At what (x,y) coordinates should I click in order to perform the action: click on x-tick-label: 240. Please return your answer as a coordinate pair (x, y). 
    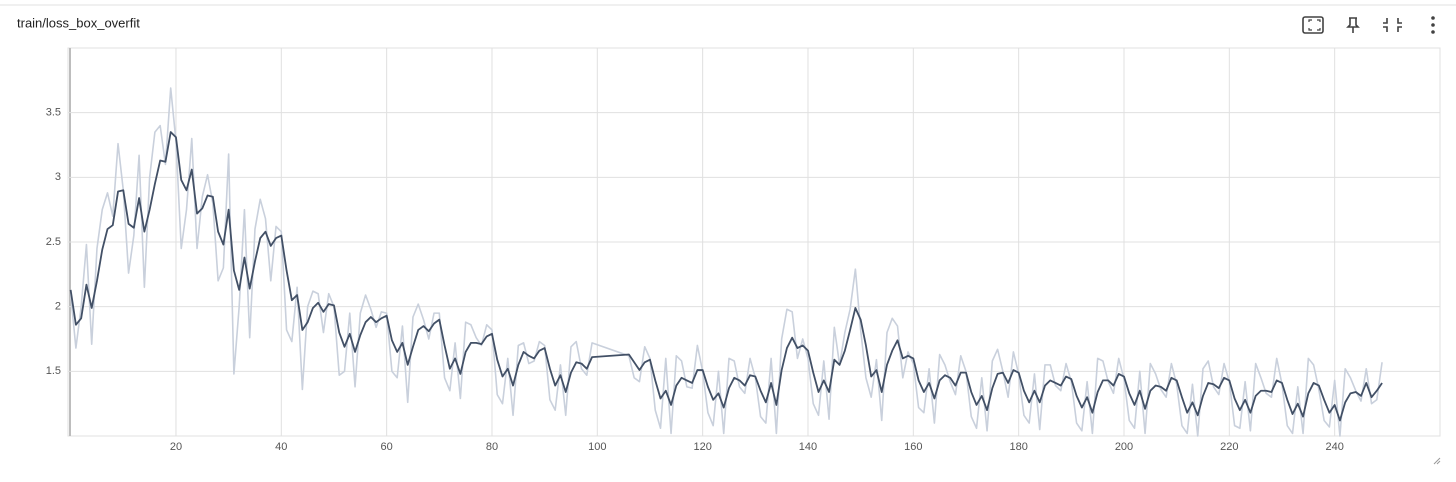
    Looking at the image, I should click on (1334, 447).